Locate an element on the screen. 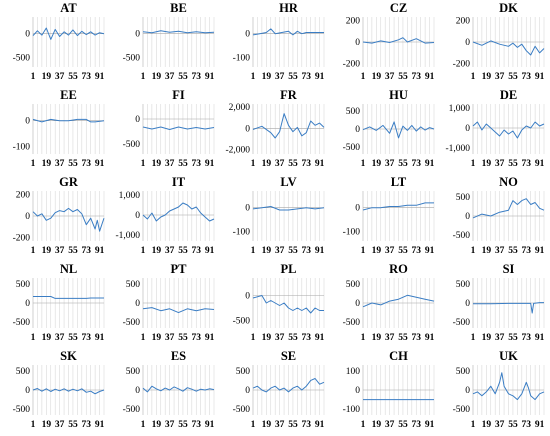  panel-title: DK is located at coordinates (508, 8).